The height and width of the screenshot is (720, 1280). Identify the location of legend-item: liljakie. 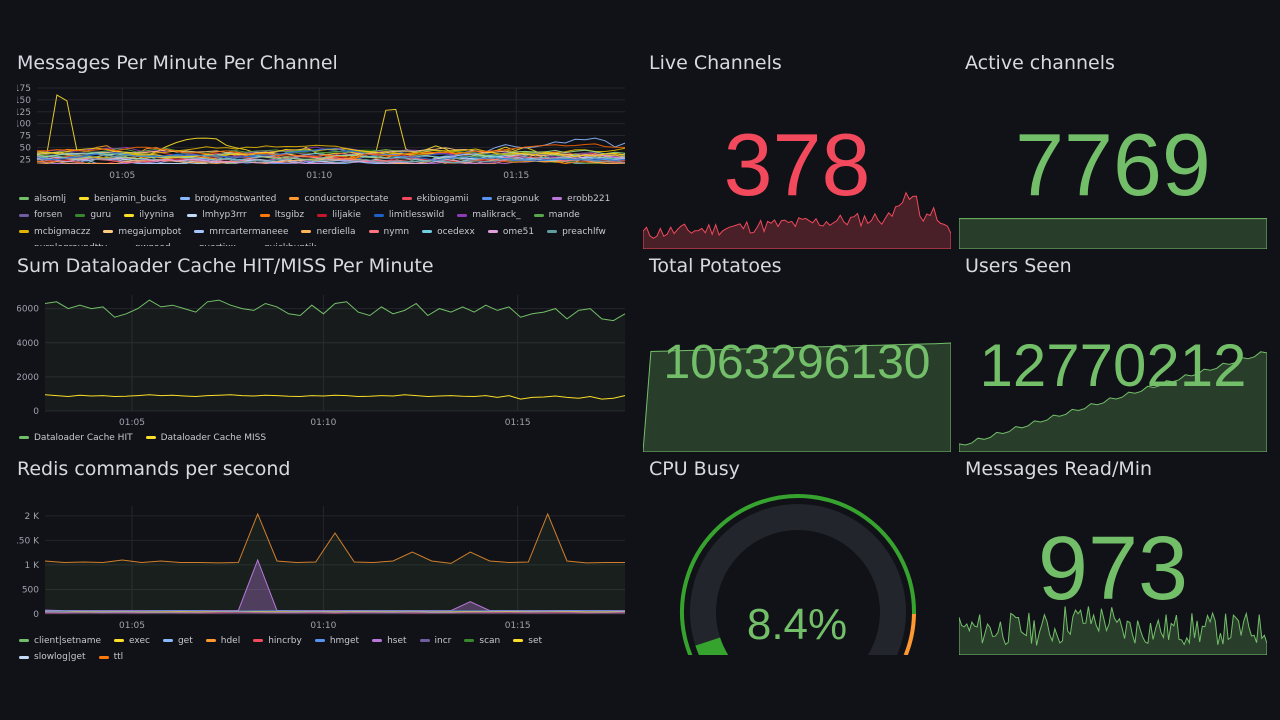
(339, 215).